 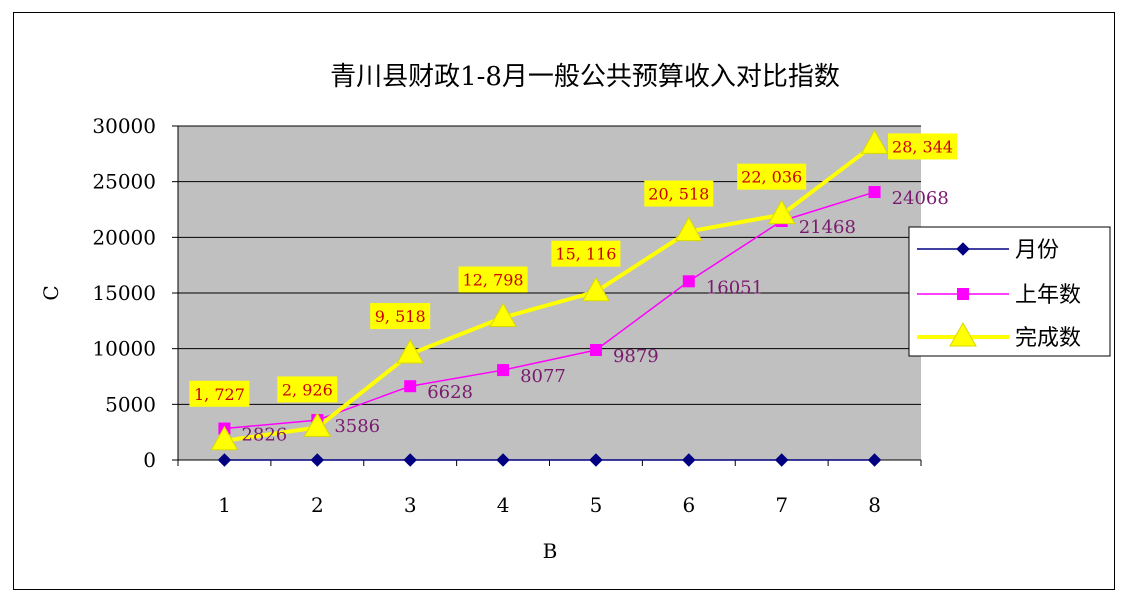 I want to click on data-label-prev-year: 3586, so click(x=357, y=426).